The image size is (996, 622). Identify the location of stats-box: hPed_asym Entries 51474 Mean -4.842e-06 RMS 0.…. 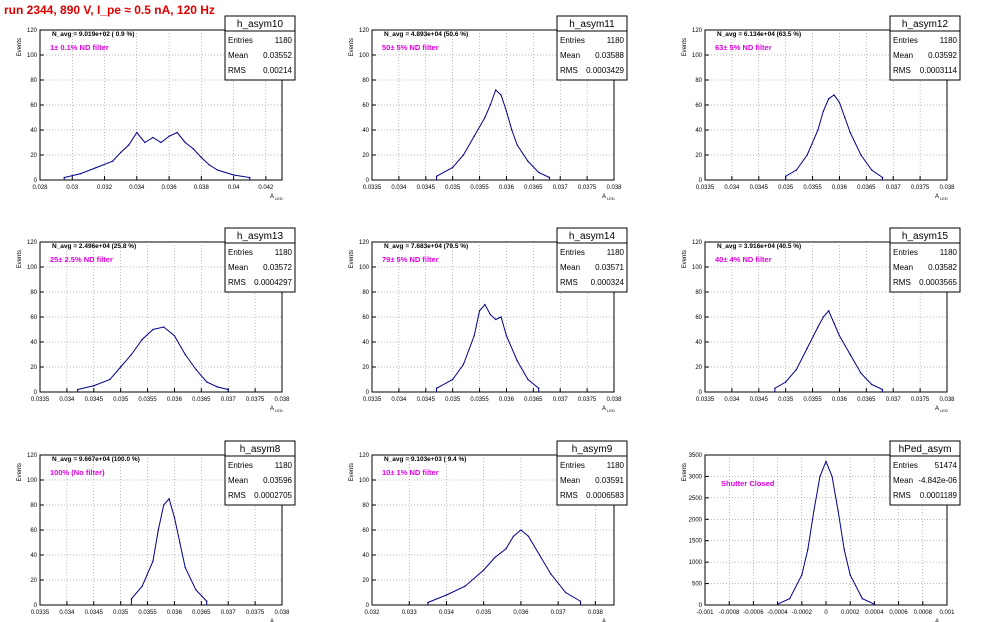
(925, 473).